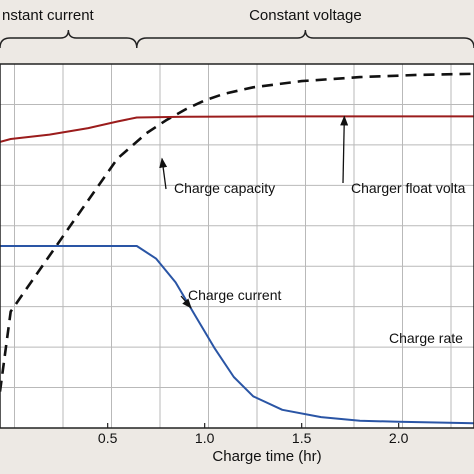  I want to click on annotation-arrow-charger-float-volta, so click(344, 149).